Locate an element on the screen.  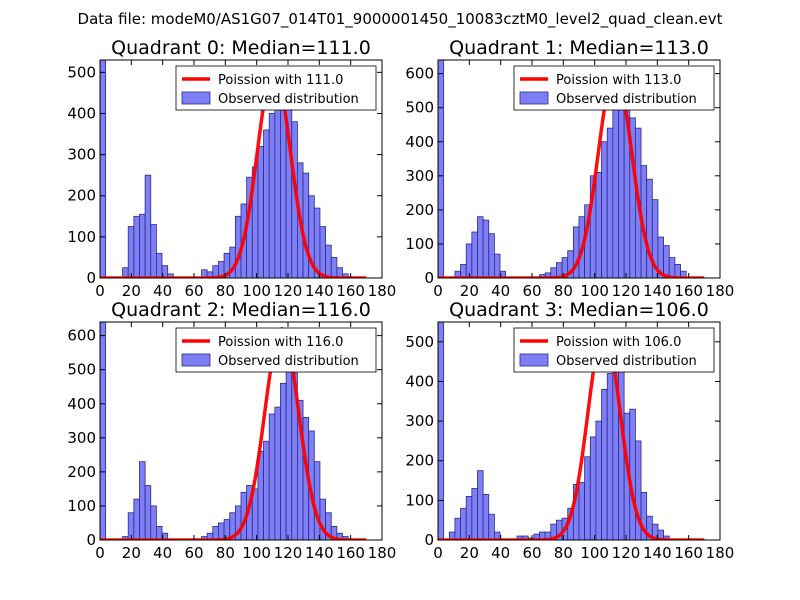
legend: Poission with 113.0 Observed distribution is located at coordinates (614, 88).